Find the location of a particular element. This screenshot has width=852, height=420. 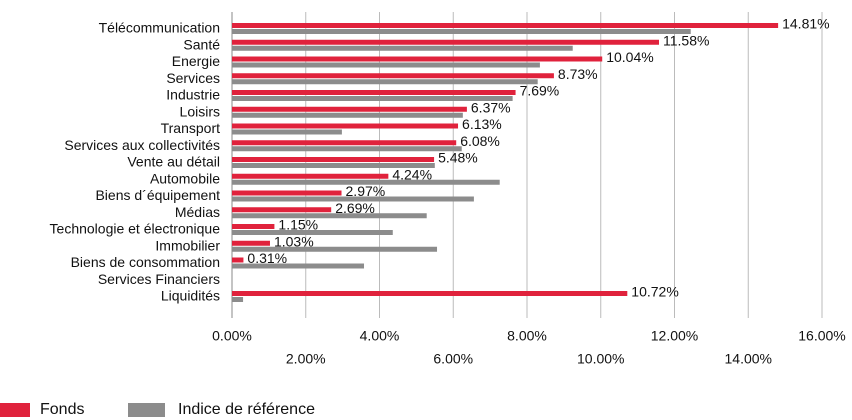

data-label: 11.58% is located at coordinates (686, 40).